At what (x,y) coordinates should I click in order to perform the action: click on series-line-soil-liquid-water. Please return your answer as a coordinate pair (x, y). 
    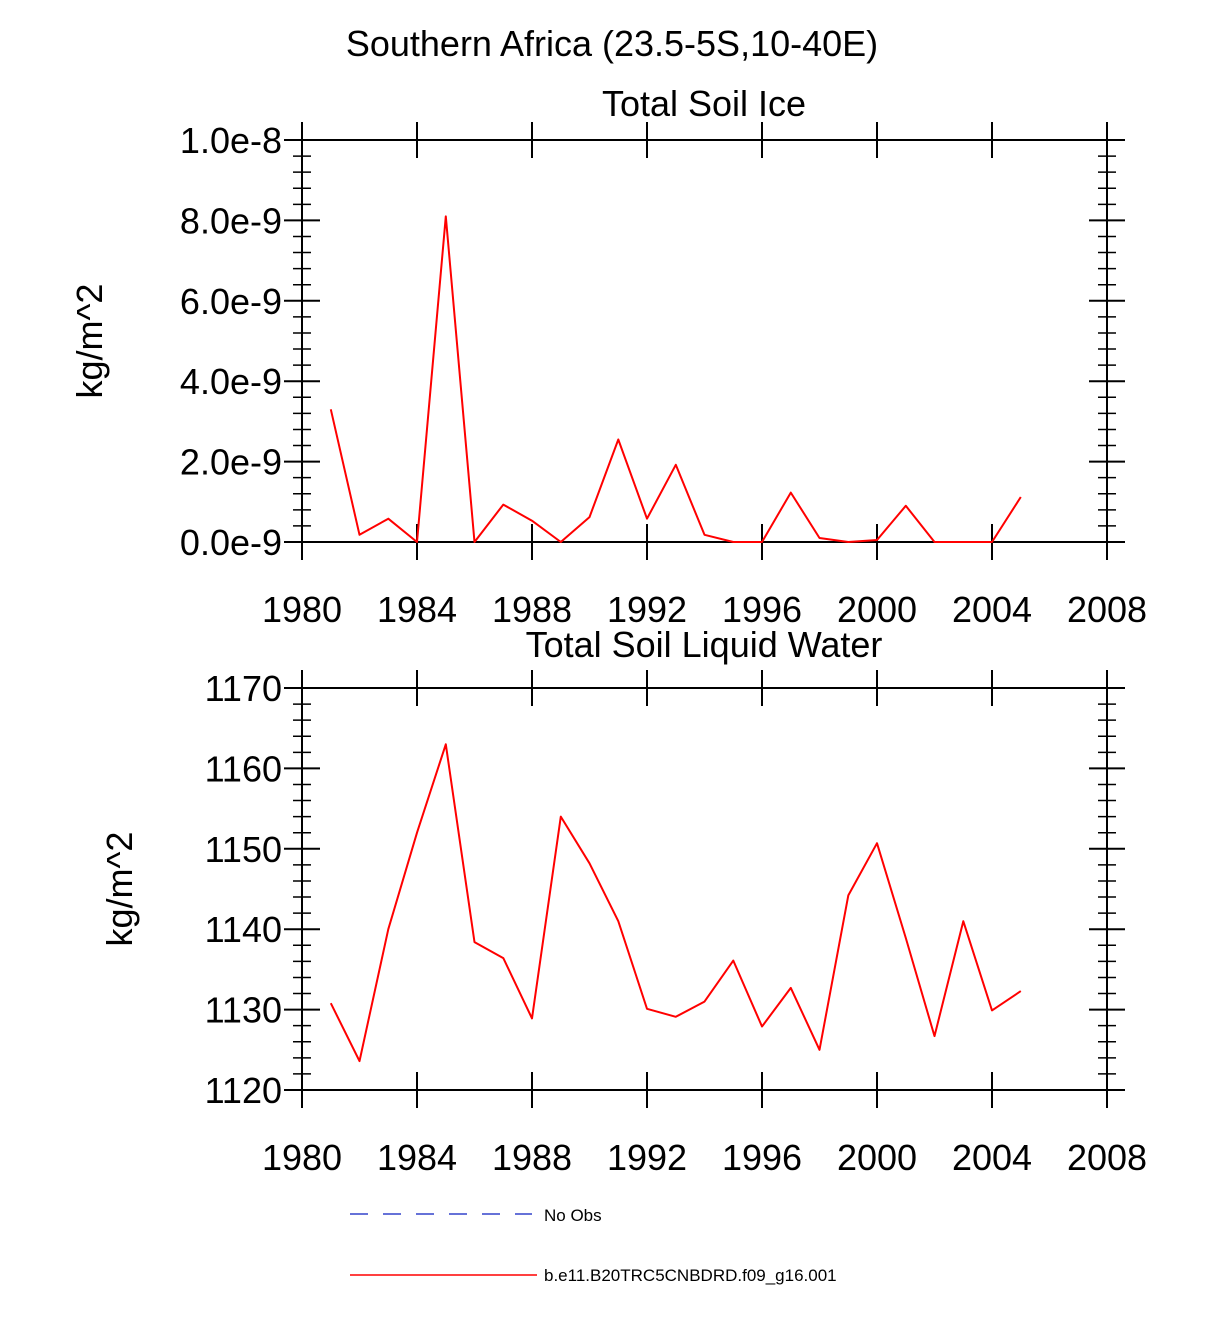
    Looking at the image, I should click on (675, 903).